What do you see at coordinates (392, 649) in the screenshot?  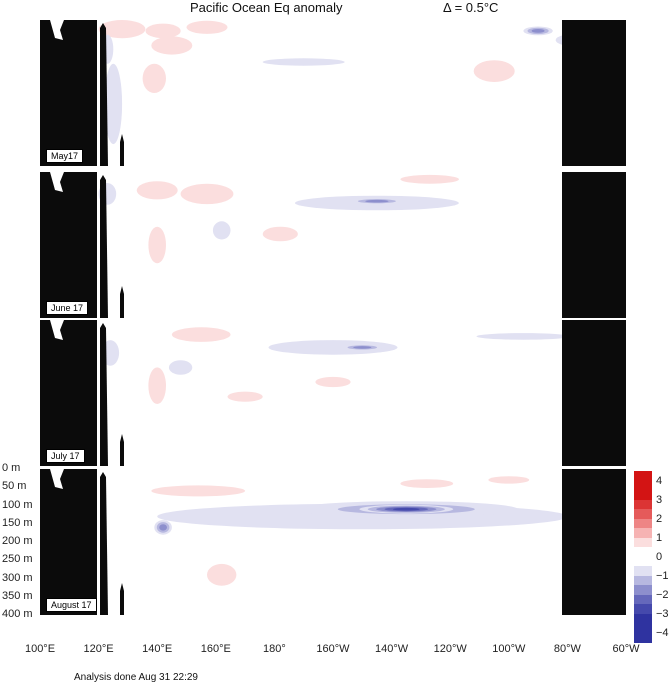 I see `x-tick-label: 140°W` at bounding box center [392, 649].